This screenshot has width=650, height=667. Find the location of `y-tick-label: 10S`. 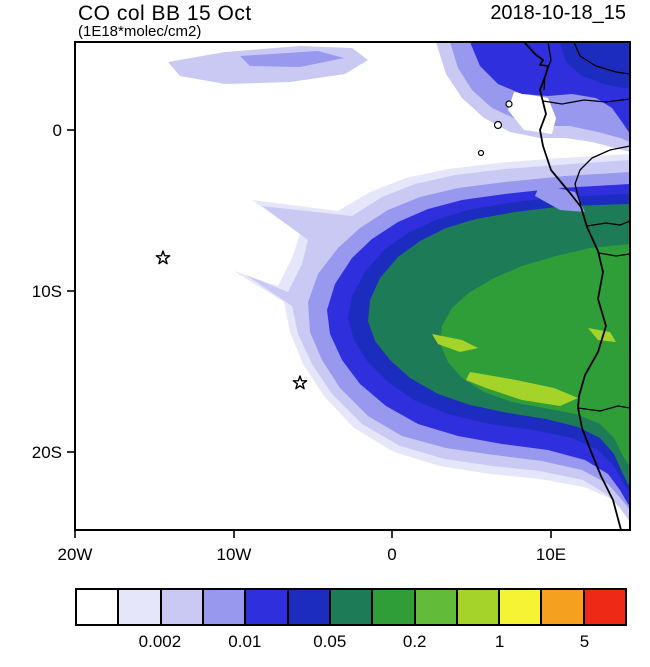

y-tick-label: 10S is located at coordinates (47, 291).